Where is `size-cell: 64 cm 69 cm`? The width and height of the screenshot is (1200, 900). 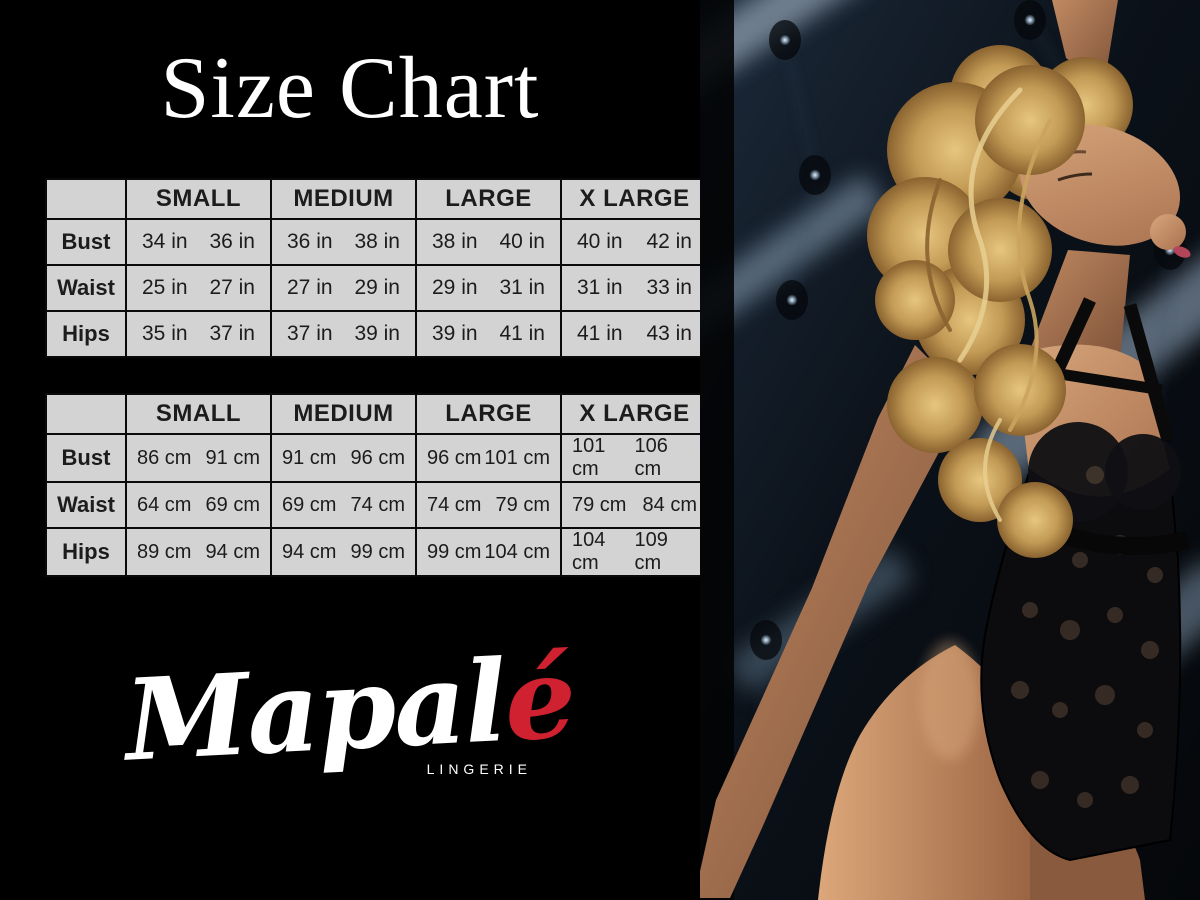
size-cell: 64 cm 69 cm is located at coordinates (198, 505).